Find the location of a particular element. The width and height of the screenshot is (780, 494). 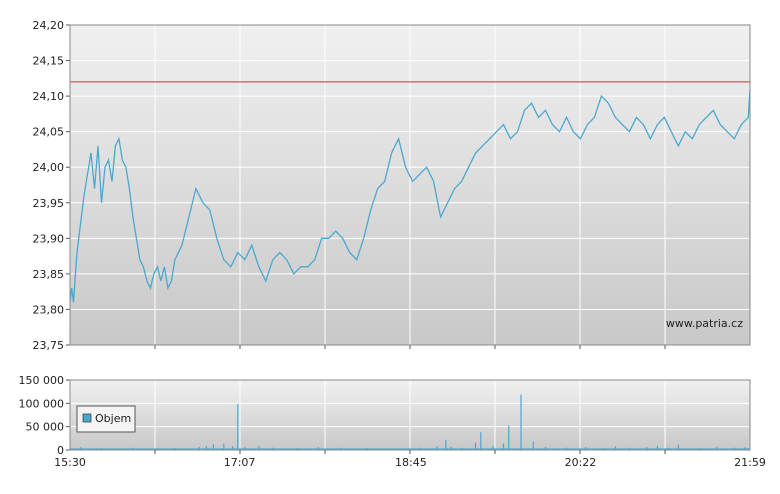

legend-swatch is located at coordinates (87, 418).